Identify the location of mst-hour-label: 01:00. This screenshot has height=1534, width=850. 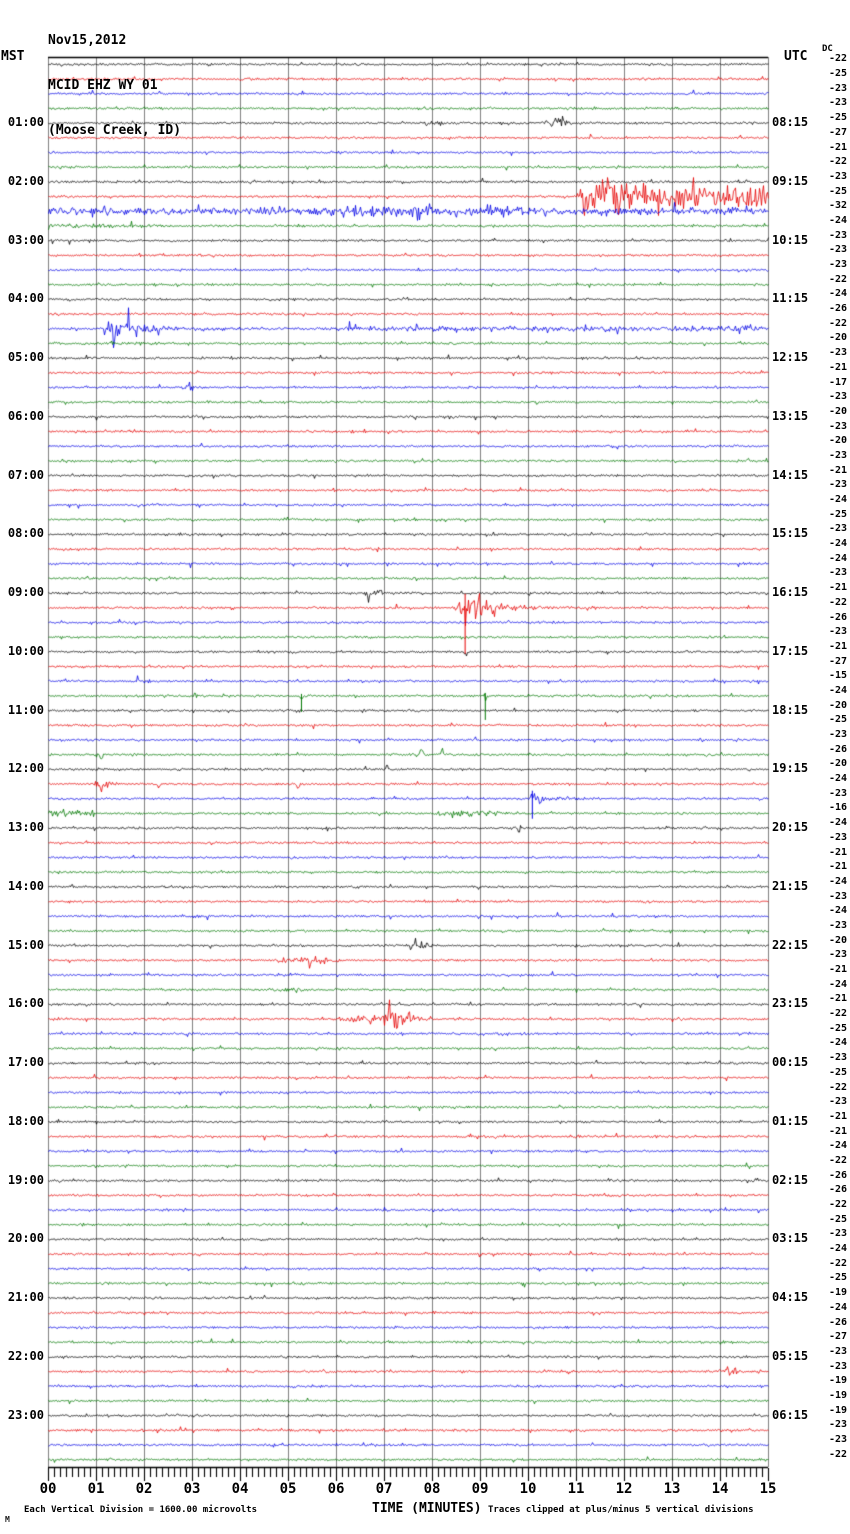
(25, 122).